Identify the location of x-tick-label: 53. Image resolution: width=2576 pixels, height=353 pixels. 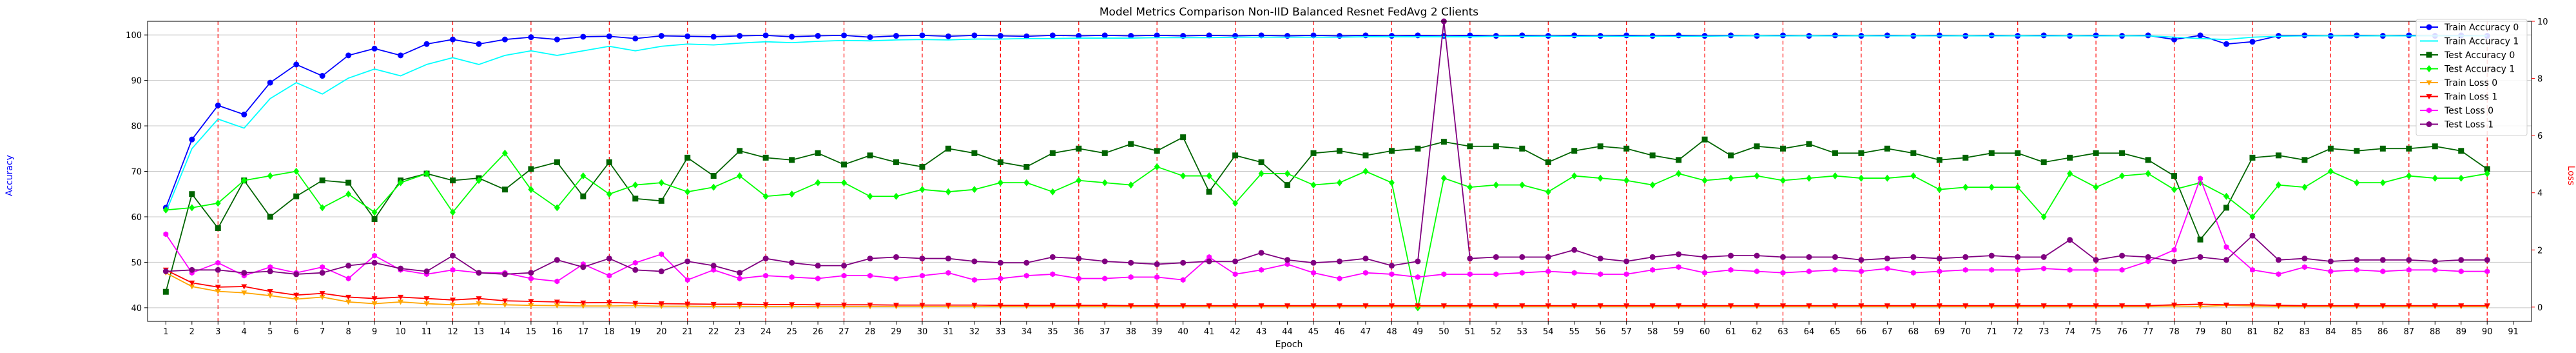
(1522, 332).